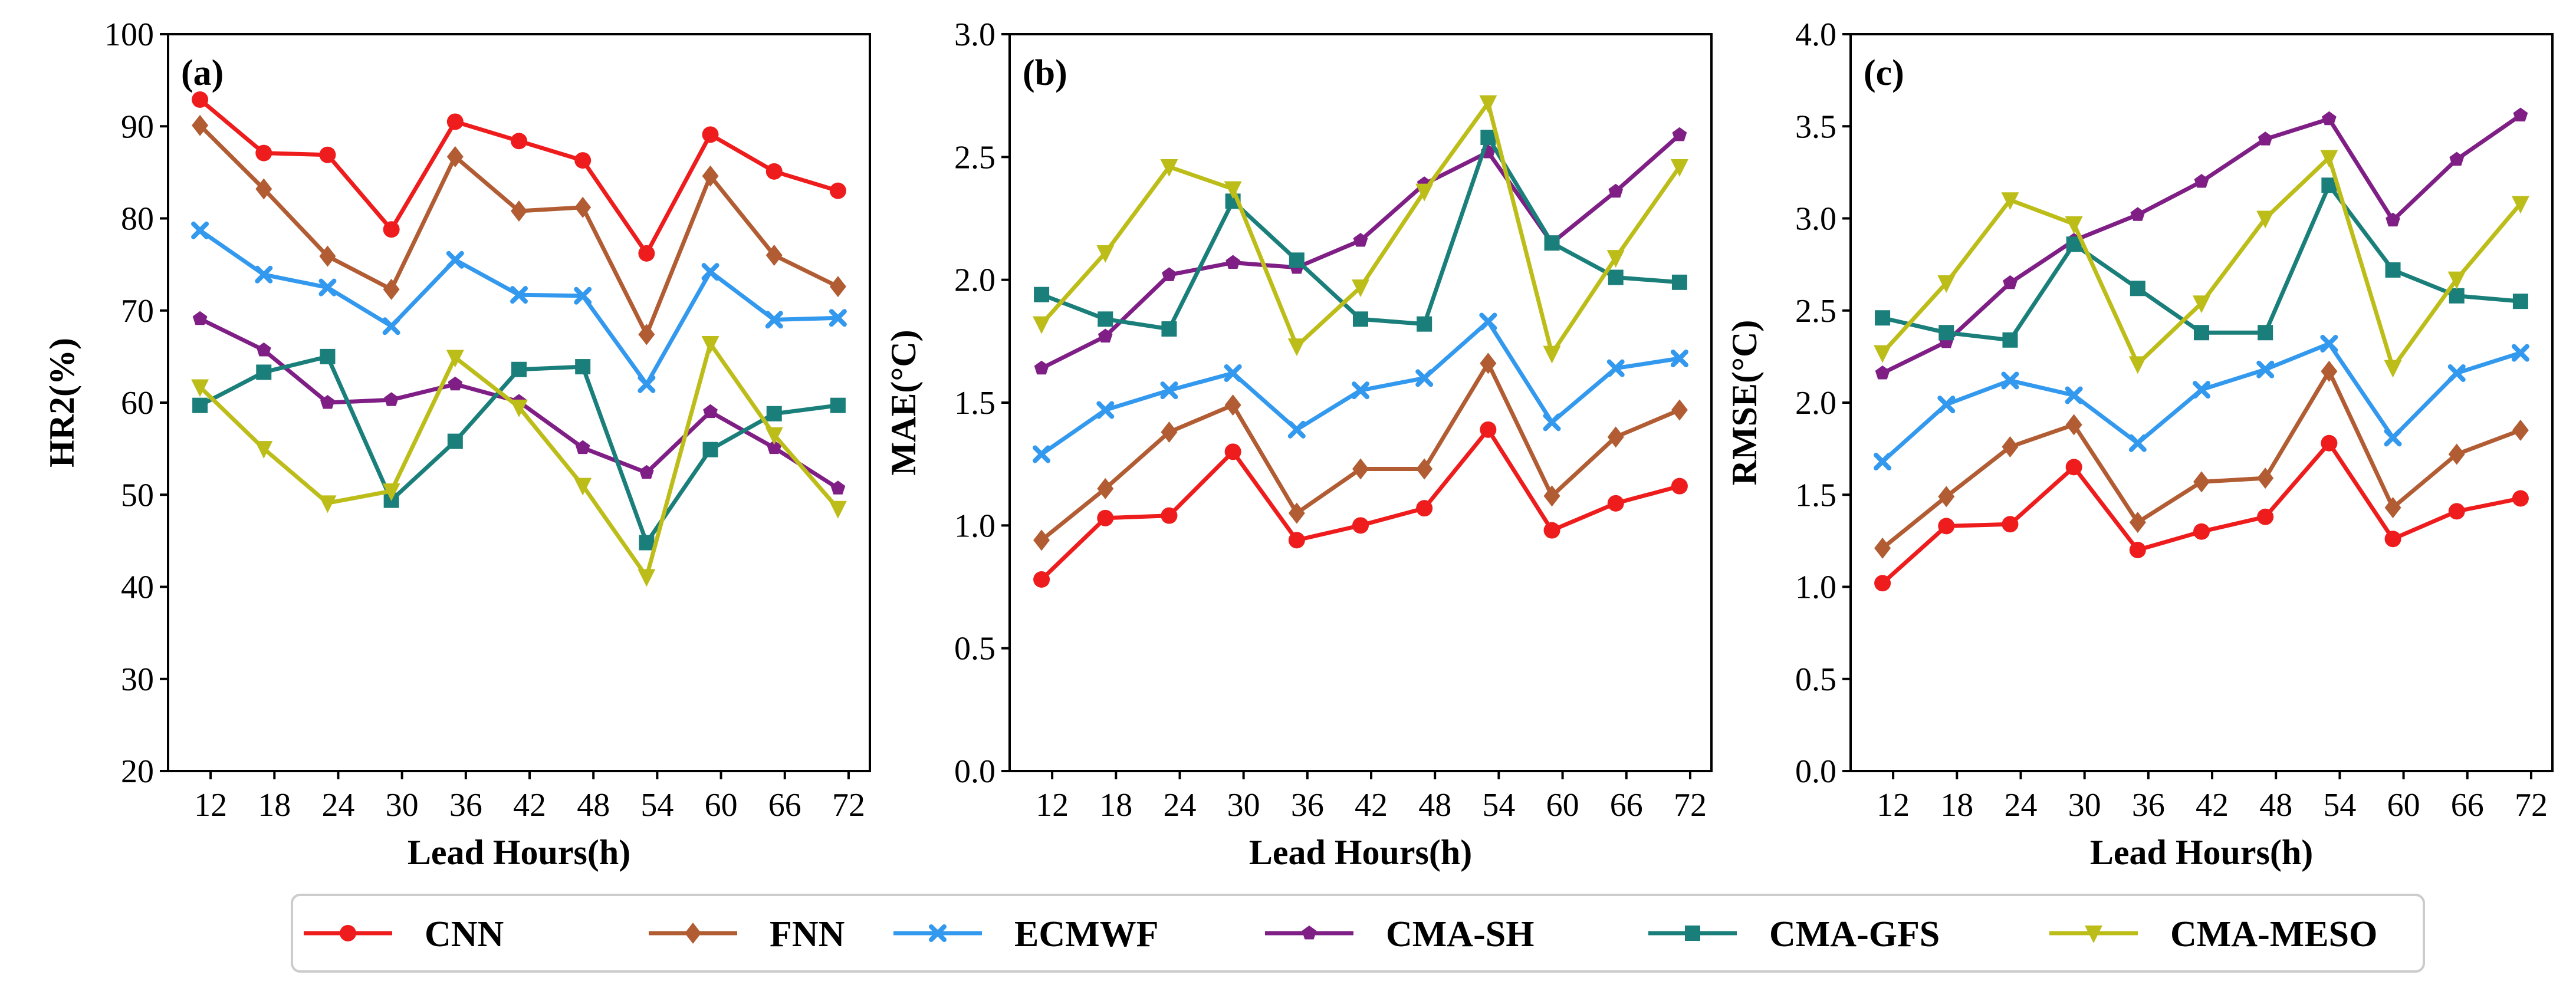 This screenshot has width=2576, height=988. I want to click on legend-item-ecmwf: ECMWF, so click(1026, 934).